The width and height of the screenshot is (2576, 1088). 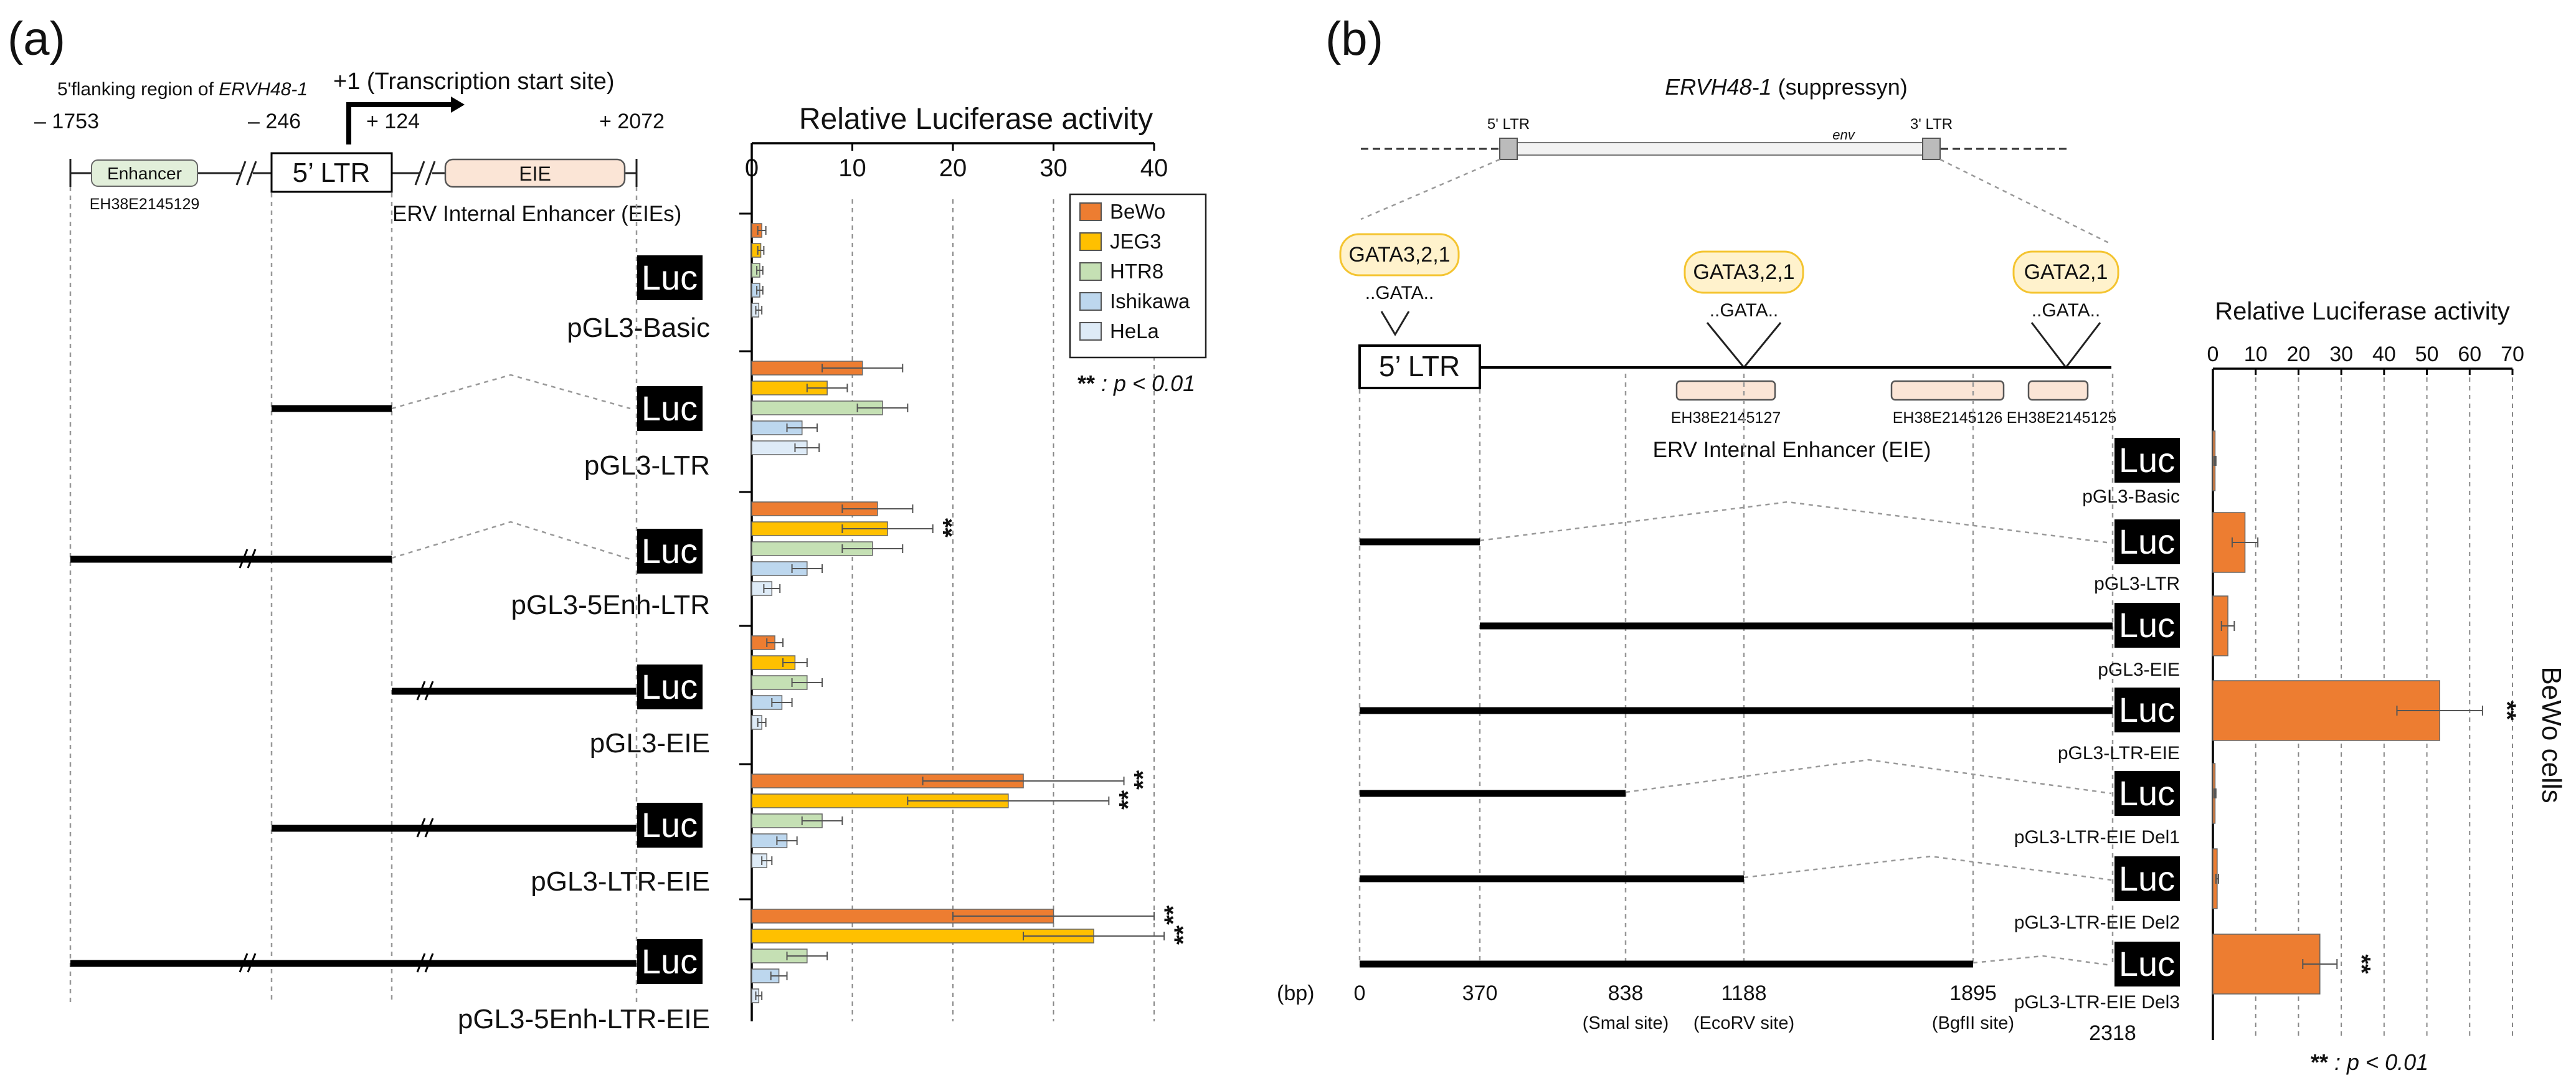 I want to click on chart-b-bars: ** **, so click(x=2366, y=712).